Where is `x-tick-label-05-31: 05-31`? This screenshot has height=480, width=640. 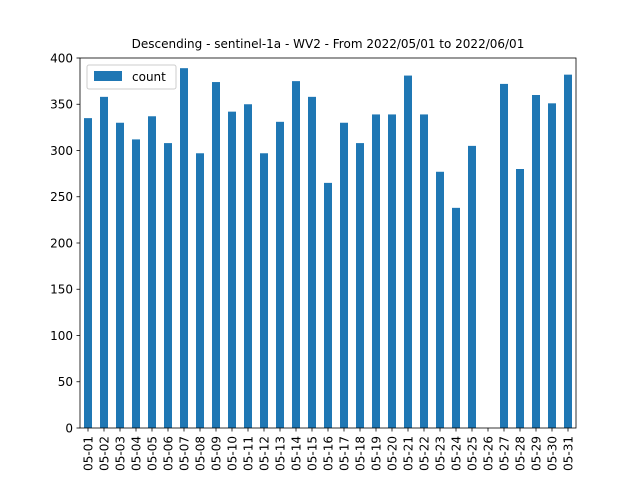 x-tick-label-05-31: 05-31 is located at coordinates (569, 453).